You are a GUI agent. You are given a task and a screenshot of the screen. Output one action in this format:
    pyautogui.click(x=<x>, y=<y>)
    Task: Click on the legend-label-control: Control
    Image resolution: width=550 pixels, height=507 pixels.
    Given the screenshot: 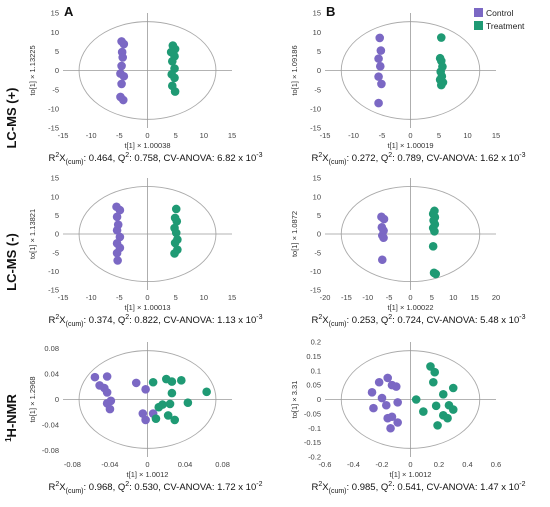 What is the action you would take?
    pyautogui.click(x=500, y=13)
    